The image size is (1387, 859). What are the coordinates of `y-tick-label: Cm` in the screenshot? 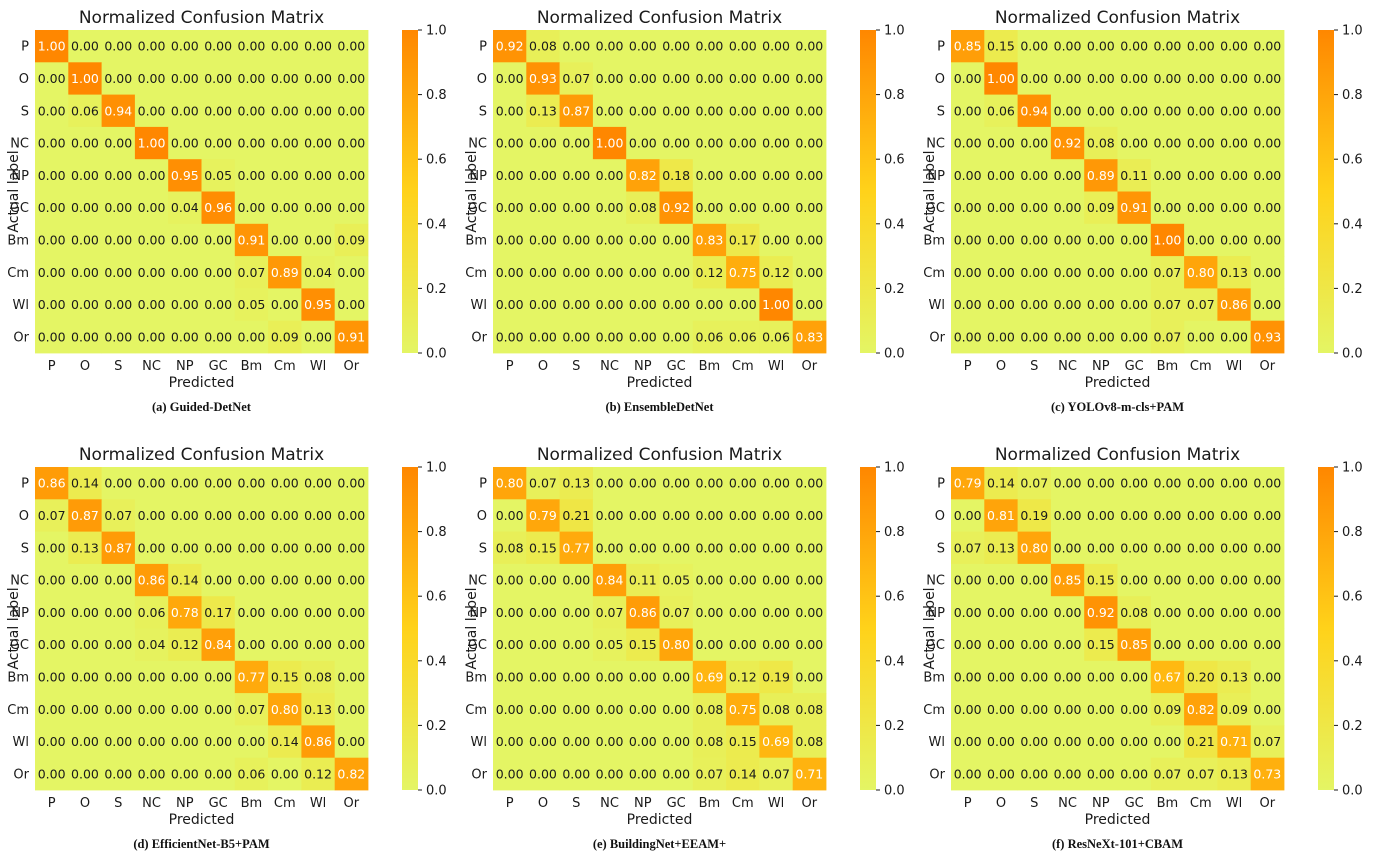 It's located at (934, 273).